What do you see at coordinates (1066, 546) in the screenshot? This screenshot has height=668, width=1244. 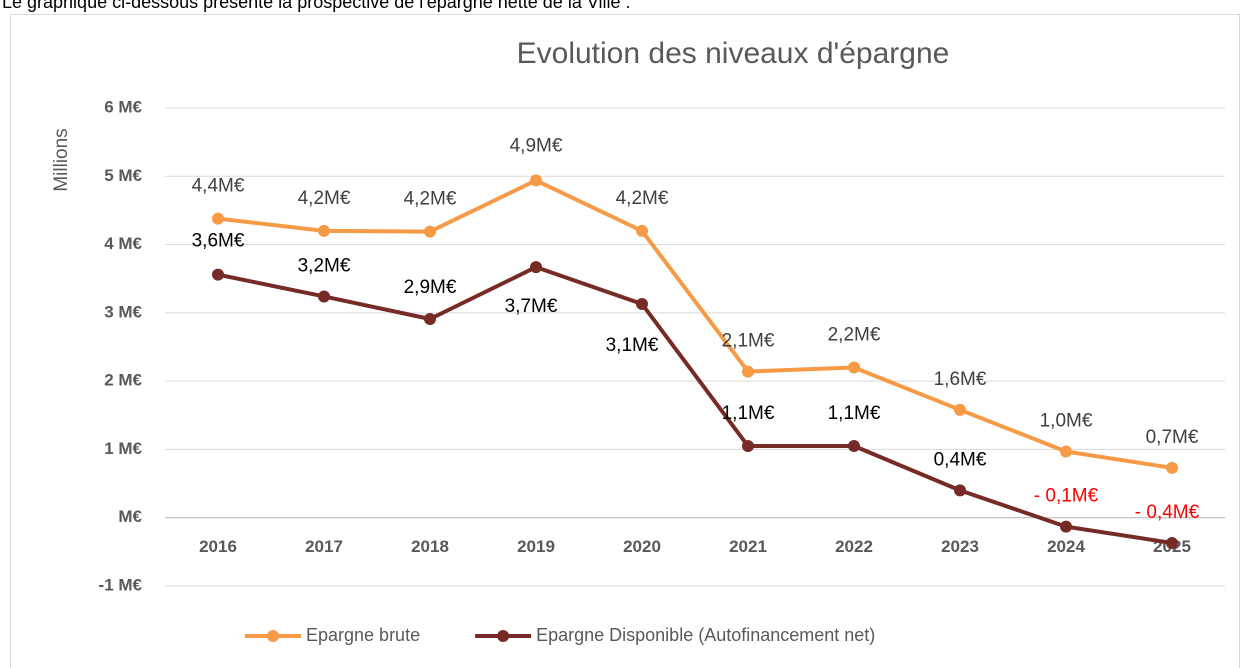 I see `x-tick-label: 2024` at bounding box center [1066, 546].